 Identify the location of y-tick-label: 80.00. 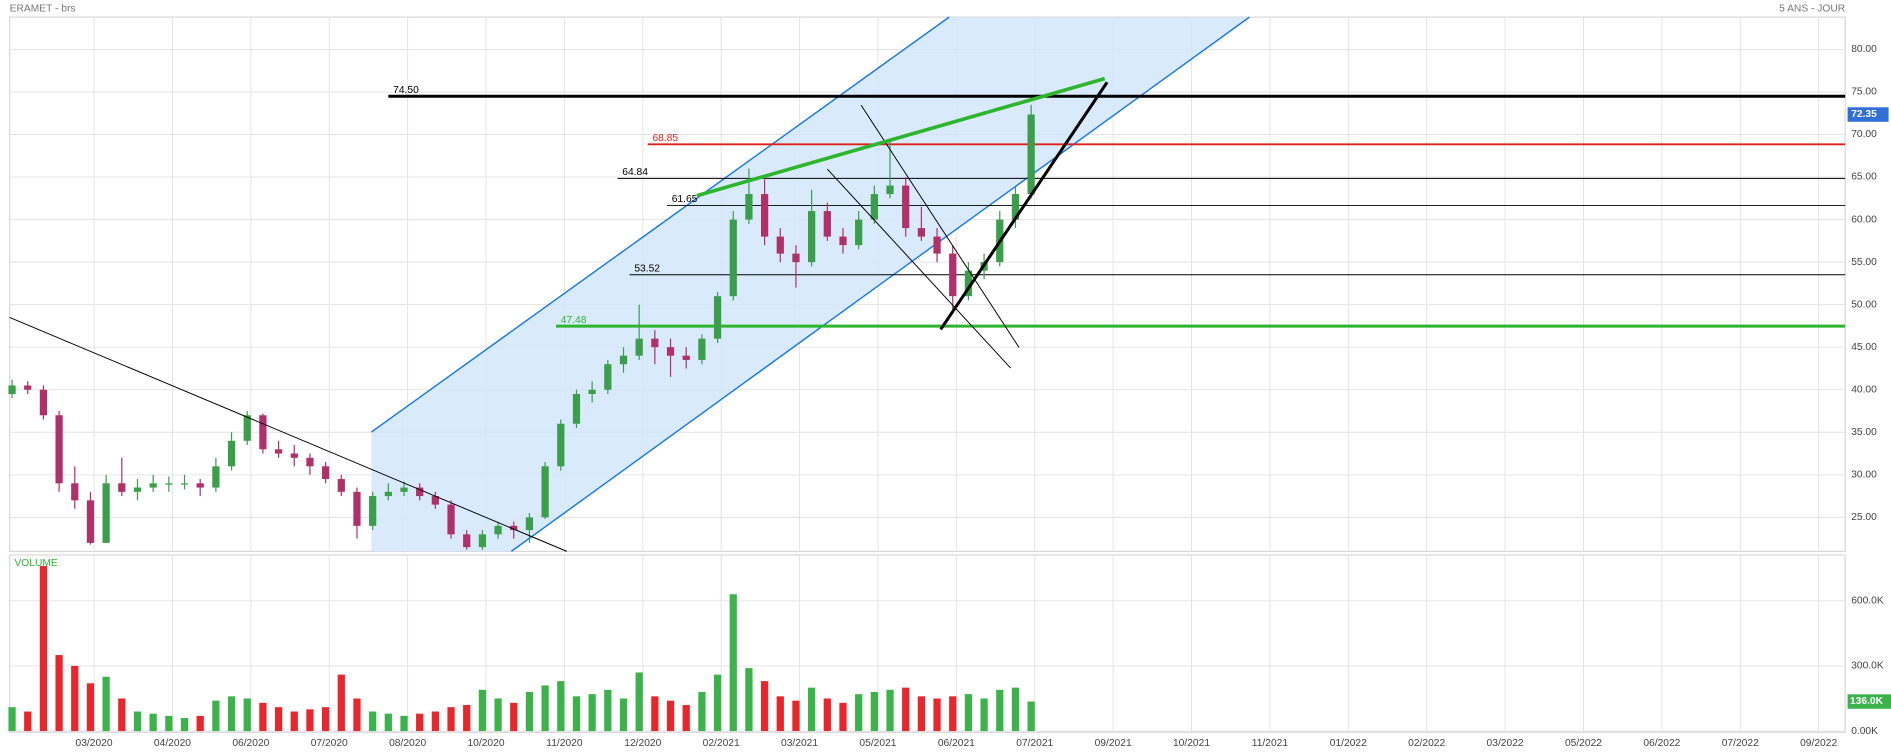
(1864, 49).